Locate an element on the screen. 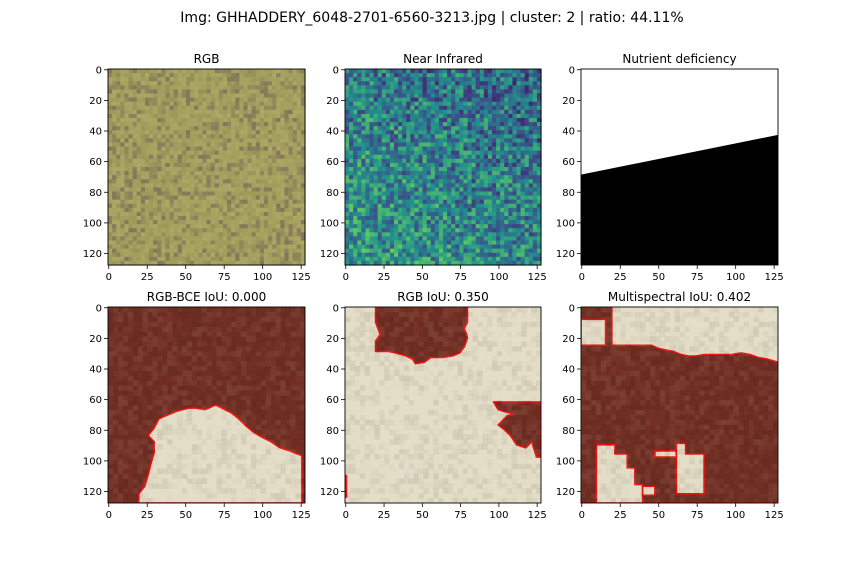 This screenshot has height=576, width=864. y-tick-label: 80 is located at coordinates (95, 193).